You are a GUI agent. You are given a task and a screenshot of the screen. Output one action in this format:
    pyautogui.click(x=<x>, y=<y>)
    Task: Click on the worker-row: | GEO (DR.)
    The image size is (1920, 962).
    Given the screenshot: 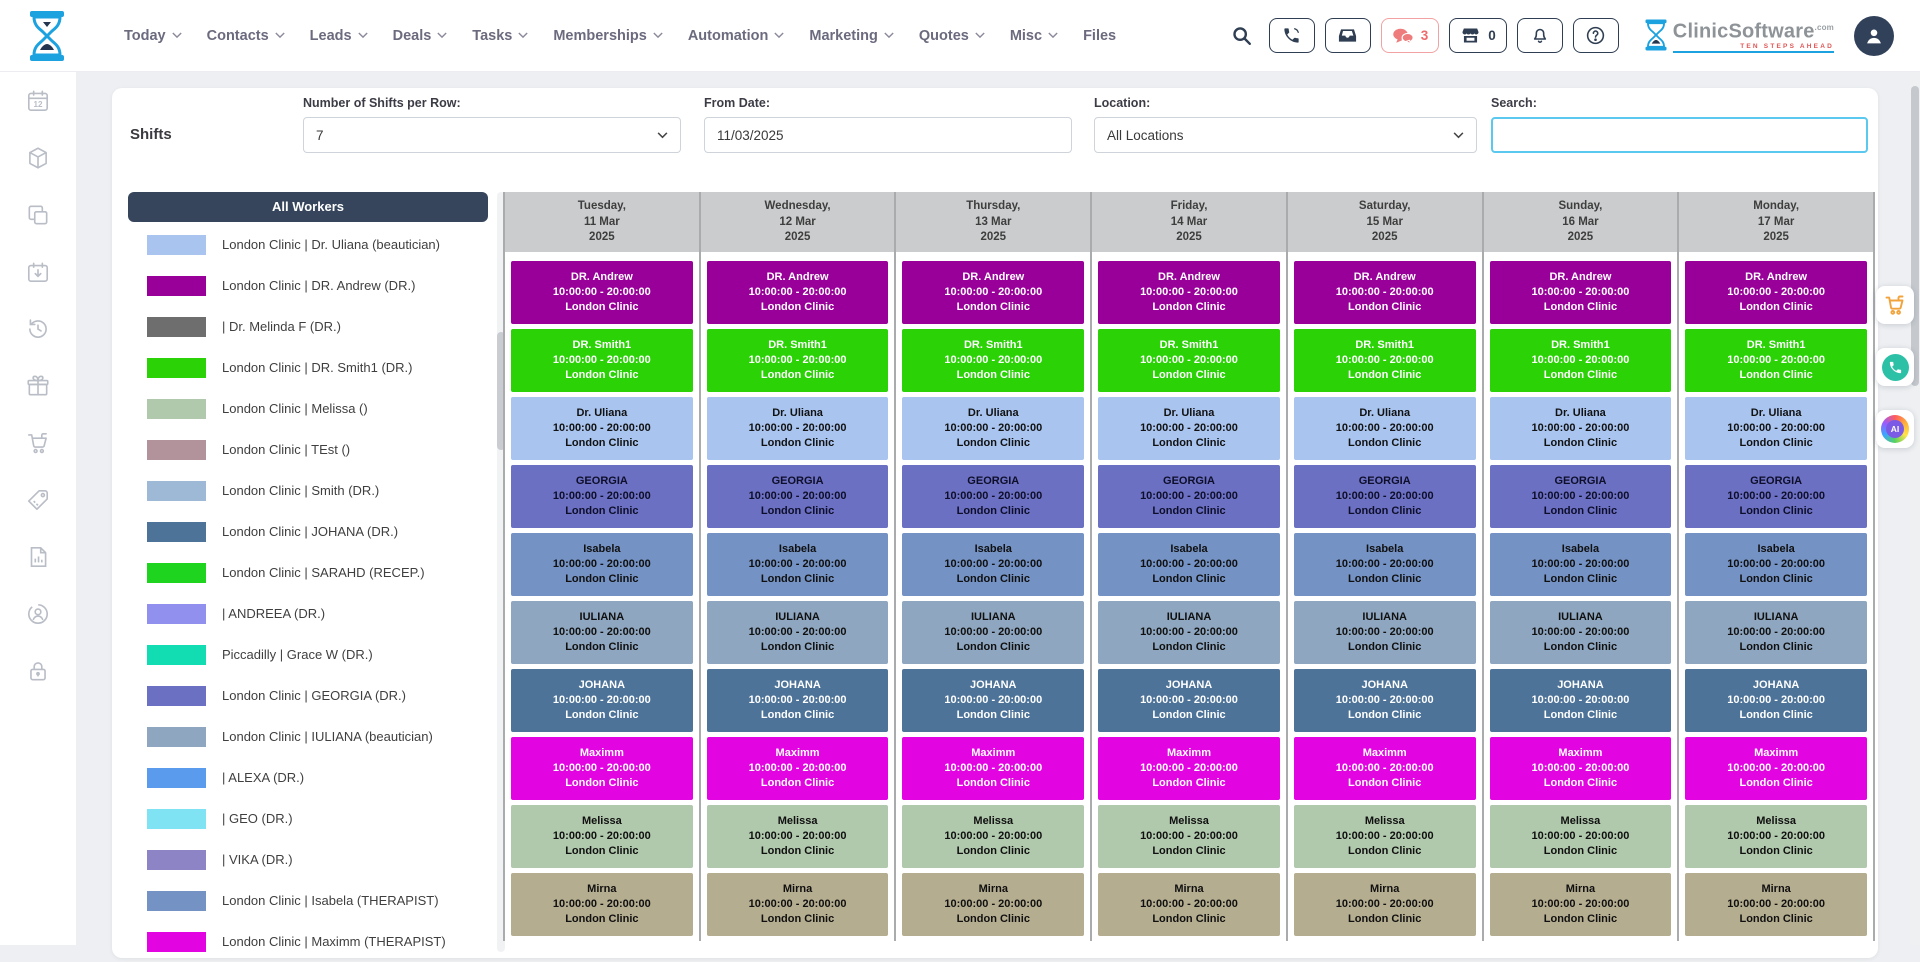 What is the action you would take?
    pyautogui.click(x=309, y=818)
    